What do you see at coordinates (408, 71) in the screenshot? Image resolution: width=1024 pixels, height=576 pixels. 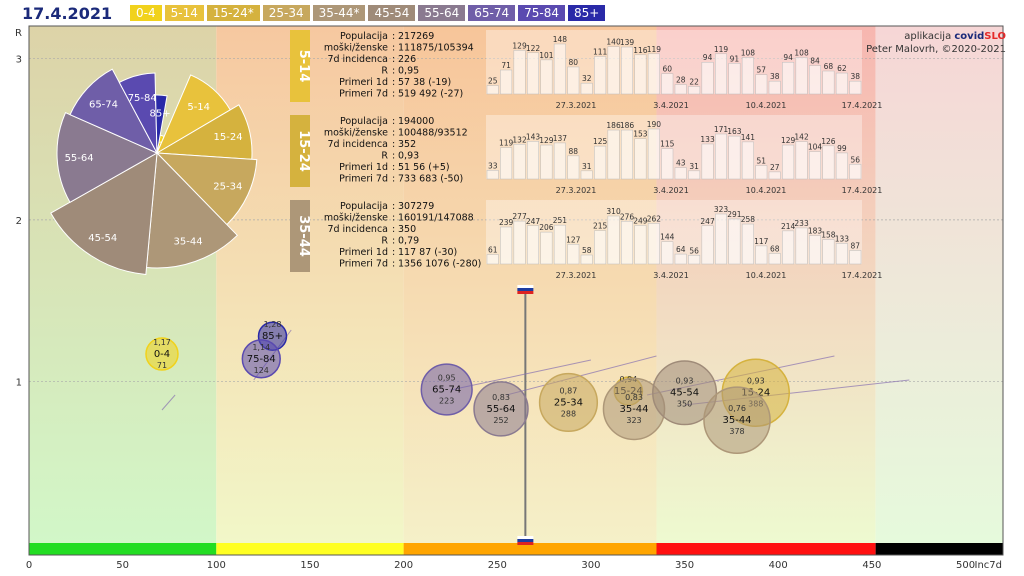 I see `stat-value: 0,95` at bounding box center [408, 71].